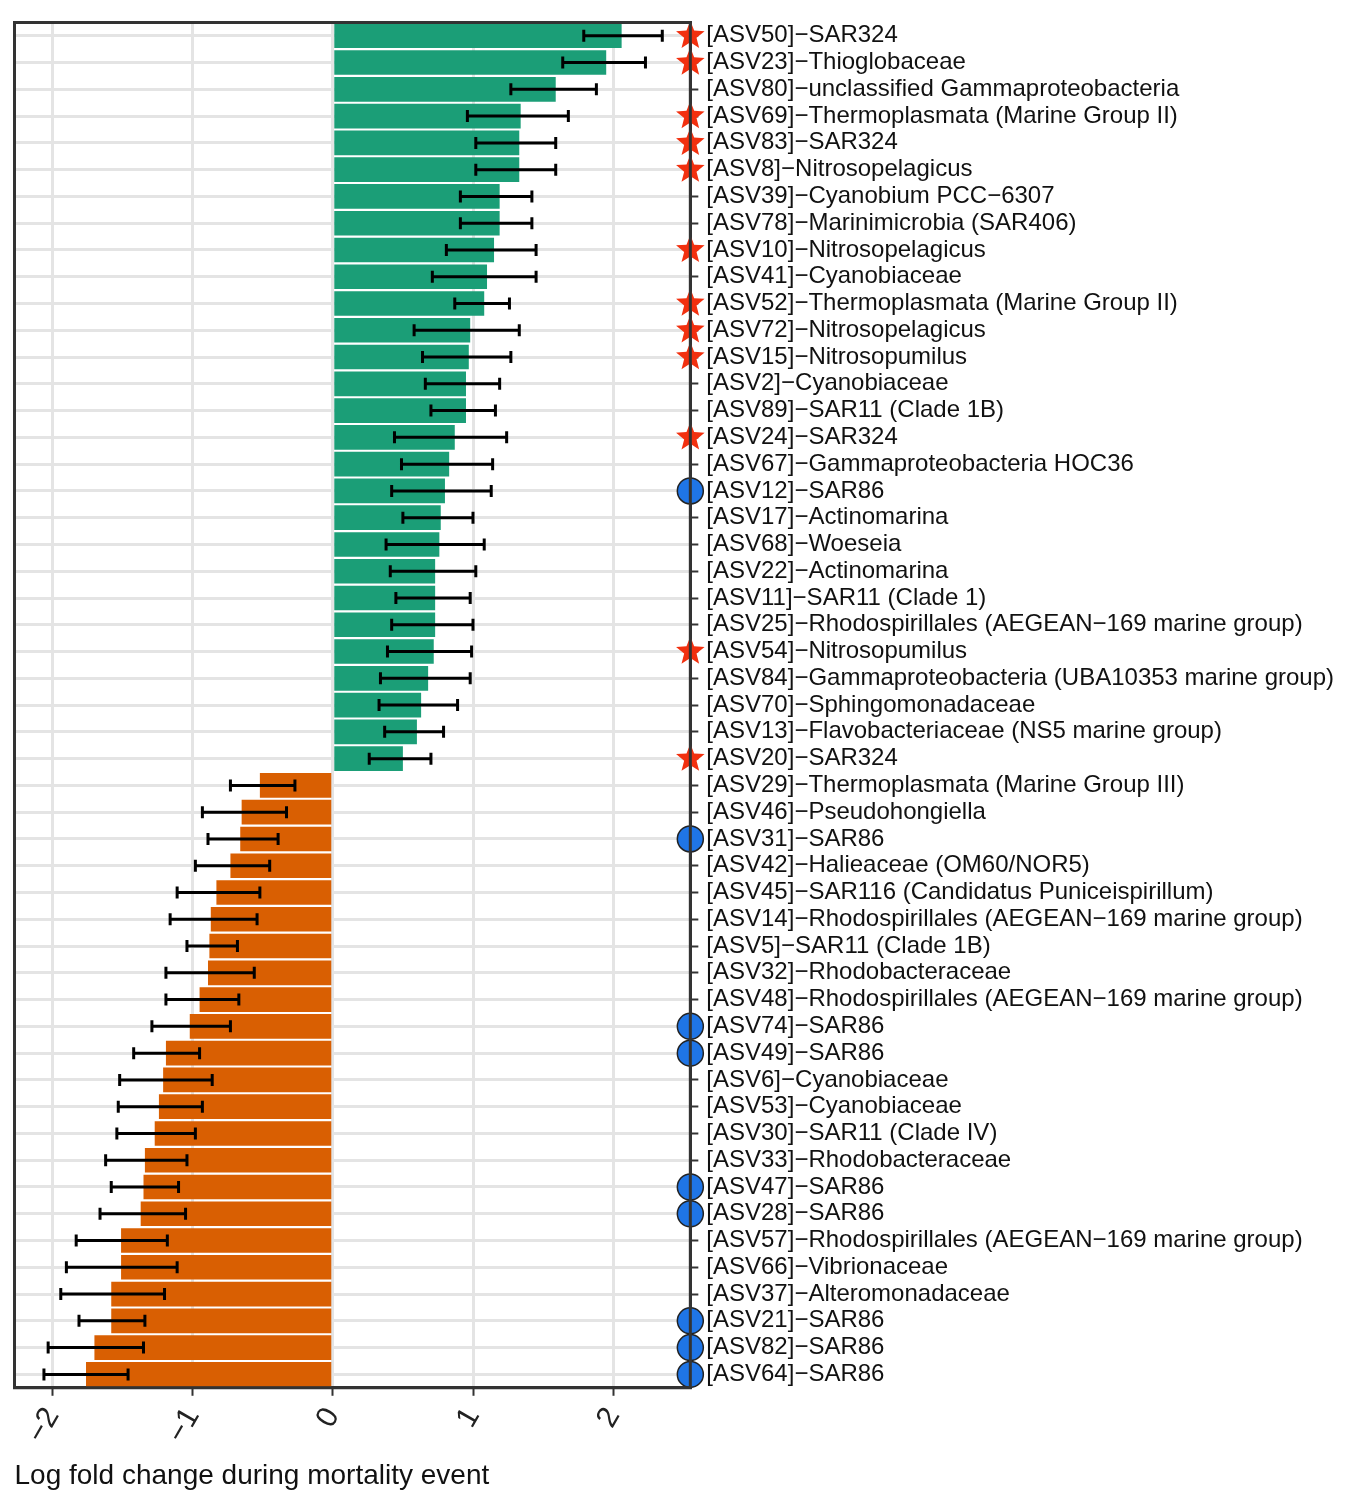 This screenshot has height=1501, width=1346. Describe the element at coordinates (252, 1474) in the screenshot. I see `x-axis-title: Log fold change during mortality event` at that location.